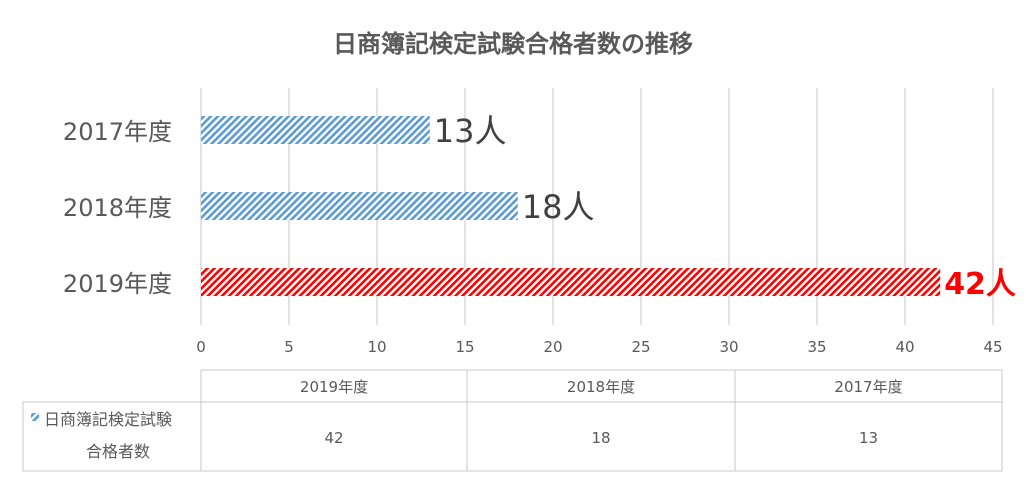 Image resolution: width=1026 pixels, height=496 pixels. What do you see at coordinates (334, 387) in the screenshot?
I see `table-header: 2019年度` at bounding box center [334, 387].